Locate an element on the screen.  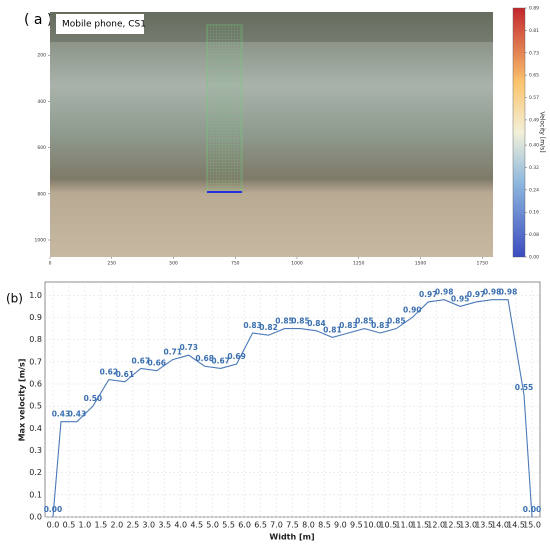
colorbar-label: Velocity [m/s] is located at coordinates (542, 131).